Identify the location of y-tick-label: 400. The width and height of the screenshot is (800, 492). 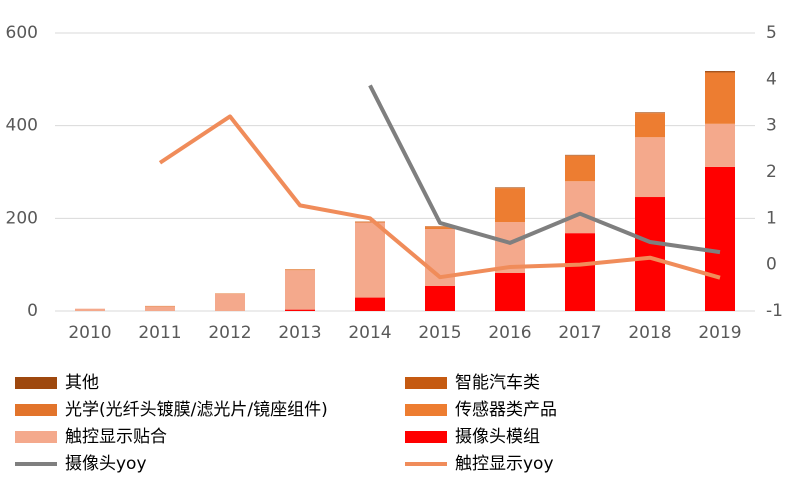
(22, 126).